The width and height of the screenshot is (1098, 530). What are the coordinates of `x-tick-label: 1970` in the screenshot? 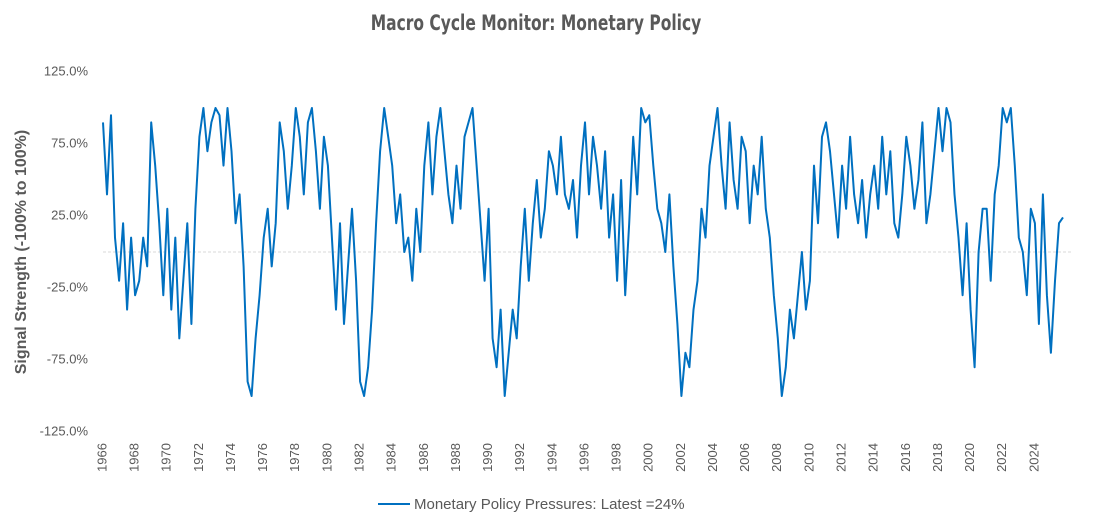 It's located at (166, 457).